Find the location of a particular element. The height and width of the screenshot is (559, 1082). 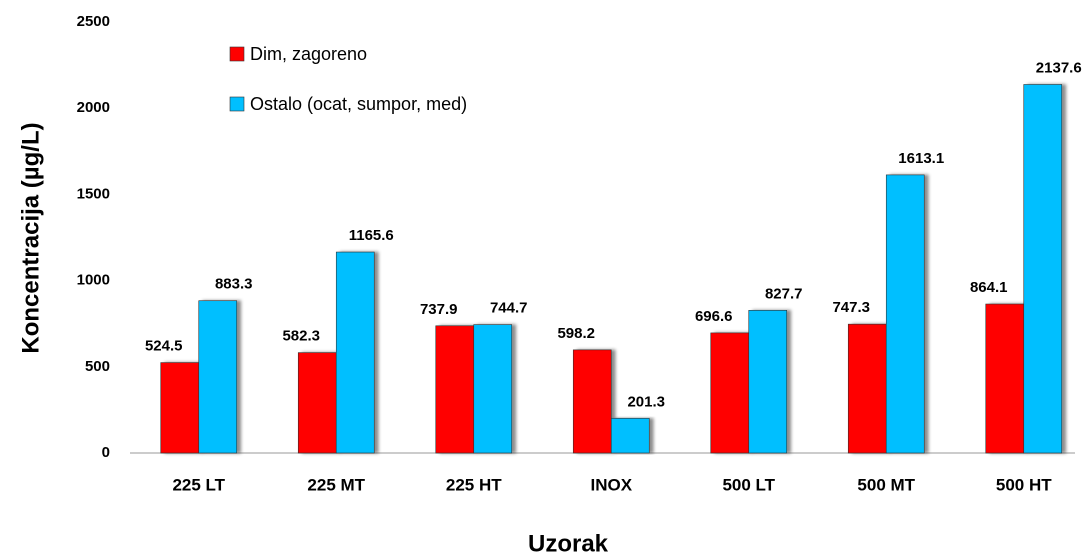

value-label: 744.7 is located at coordinates (509, 308).